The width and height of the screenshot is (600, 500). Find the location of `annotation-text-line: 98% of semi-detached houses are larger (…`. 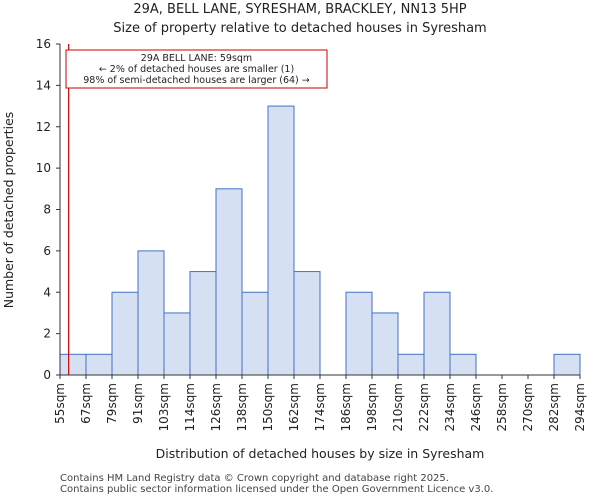

annotation-text-line: 98% of semi-detached houses are larger (… is located at coordinates (196, 80).